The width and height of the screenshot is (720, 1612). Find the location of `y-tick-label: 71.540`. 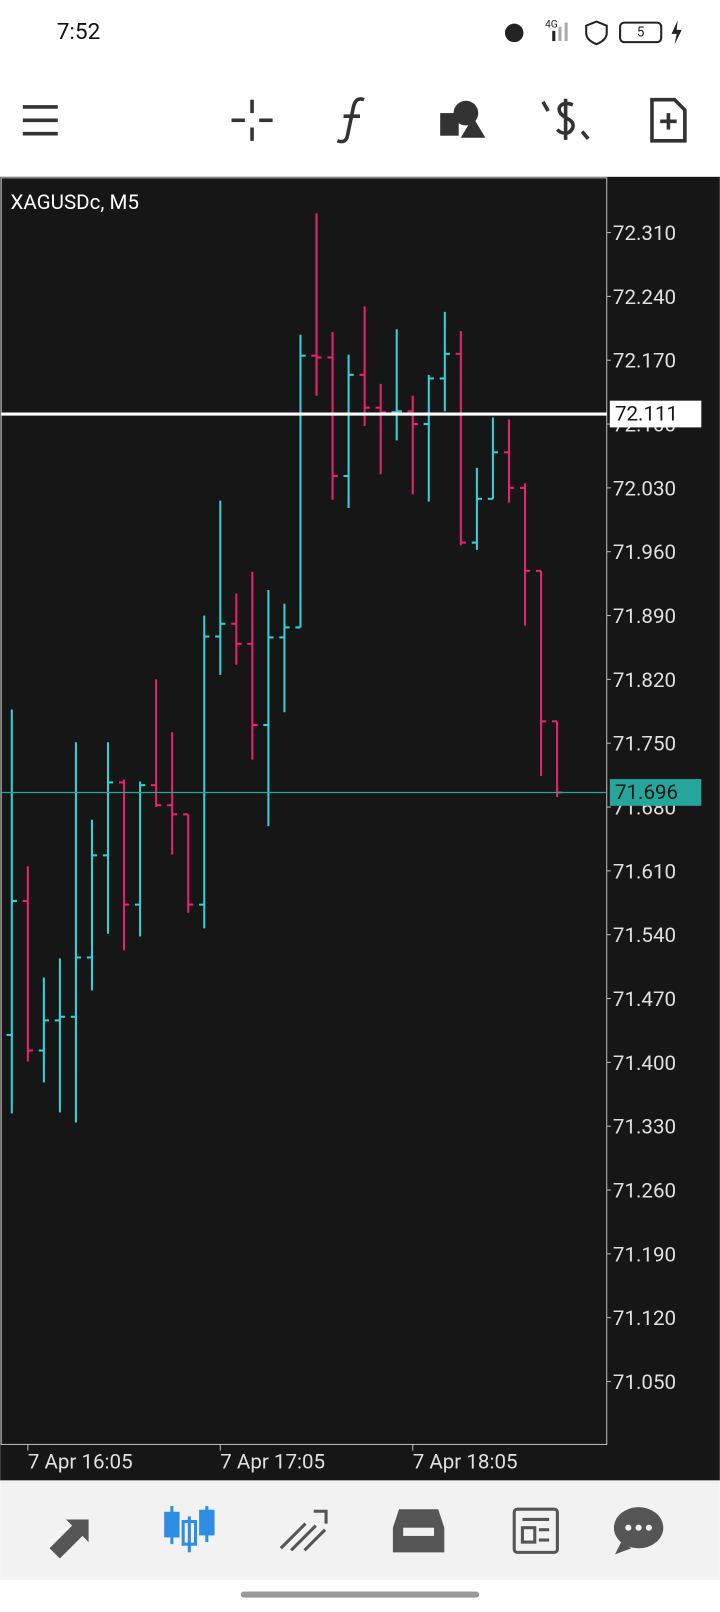

y-tick-label: 71.540 is located at coordinates (644, 936).